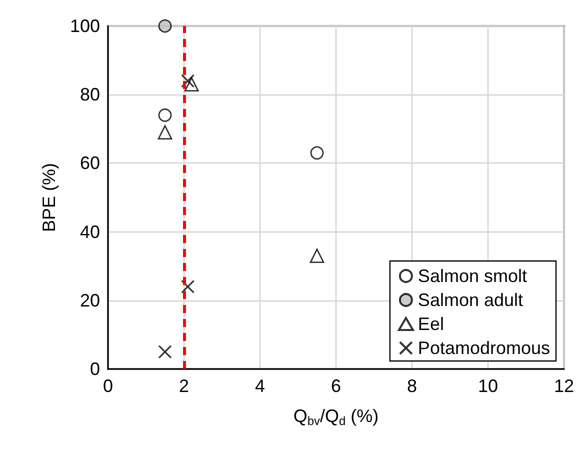  What do you see at coordinates (336, 386) in the screenshot?
I see `x-tick-label: 6` at bounding box center [336, 386].